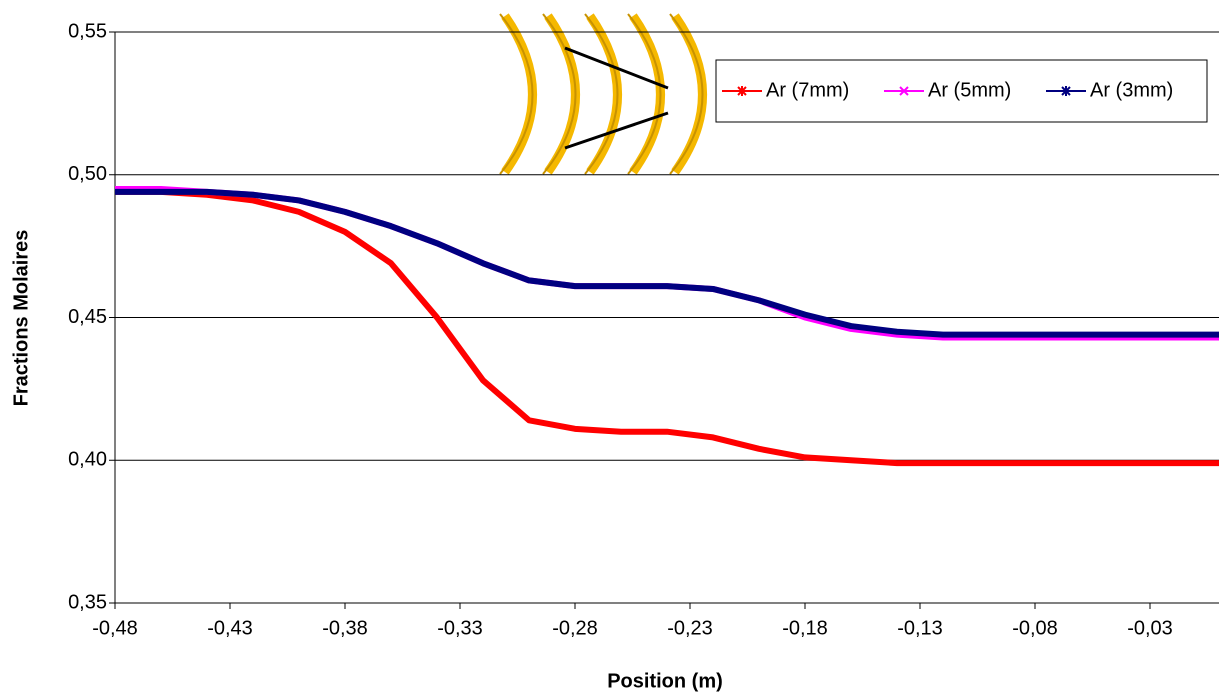  What do you see at coordinates (21, 318) in the screenshot?
I see `y-axis-label: Fractions Molaires` at bounding box center [21, 318].